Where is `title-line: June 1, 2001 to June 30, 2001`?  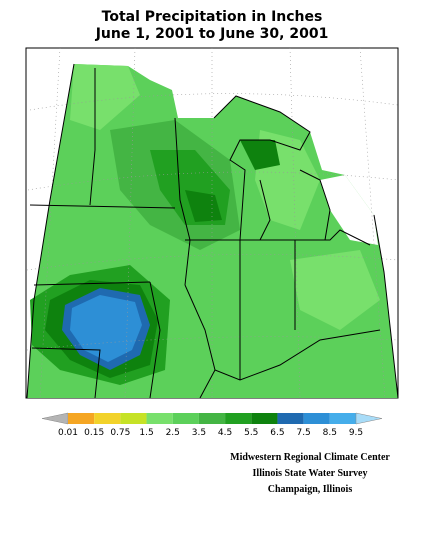 title-line: June 1, 2001 to June 30, 2001 is located at coordinates (212, 34).